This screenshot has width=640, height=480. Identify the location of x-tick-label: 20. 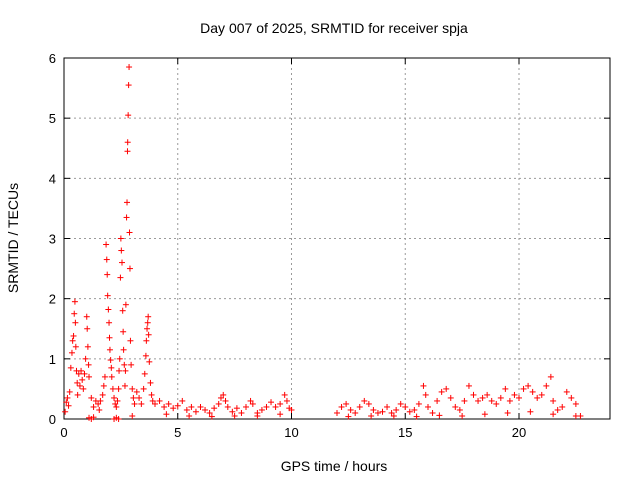
(519, 432).